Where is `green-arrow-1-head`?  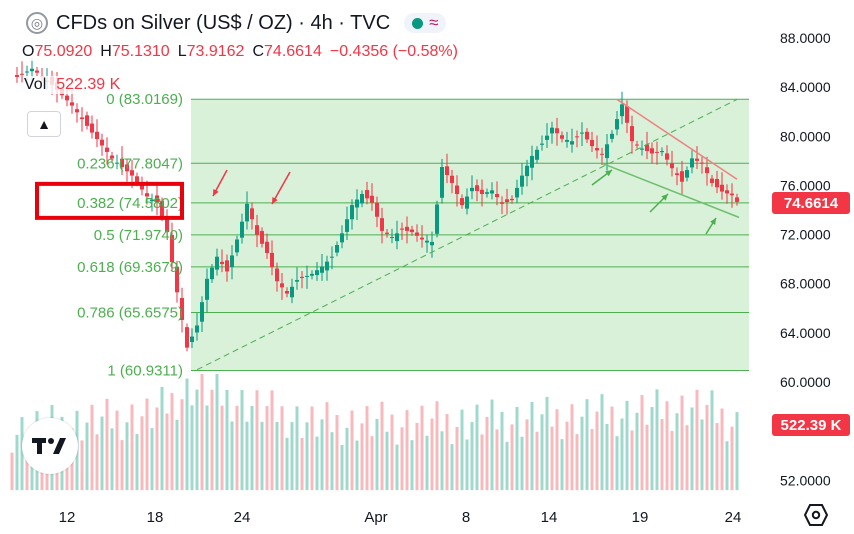
green-arrow-1-head is located at coordinates (608, 173).